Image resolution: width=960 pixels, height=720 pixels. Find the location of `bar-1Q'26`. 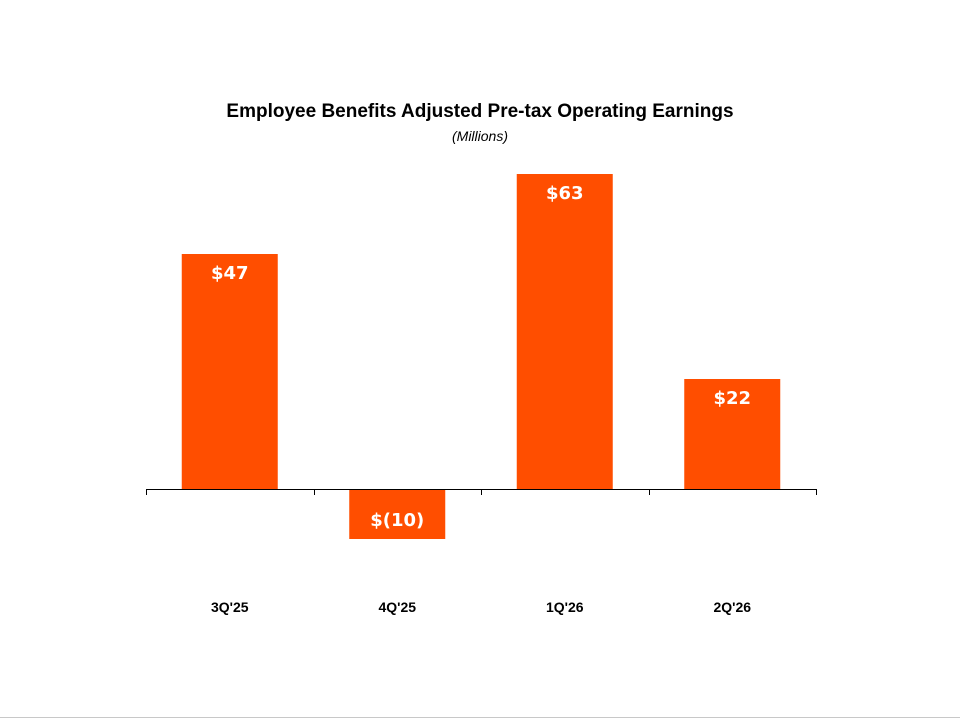

bar-1Q'26 is located at coordinates (564, 331).